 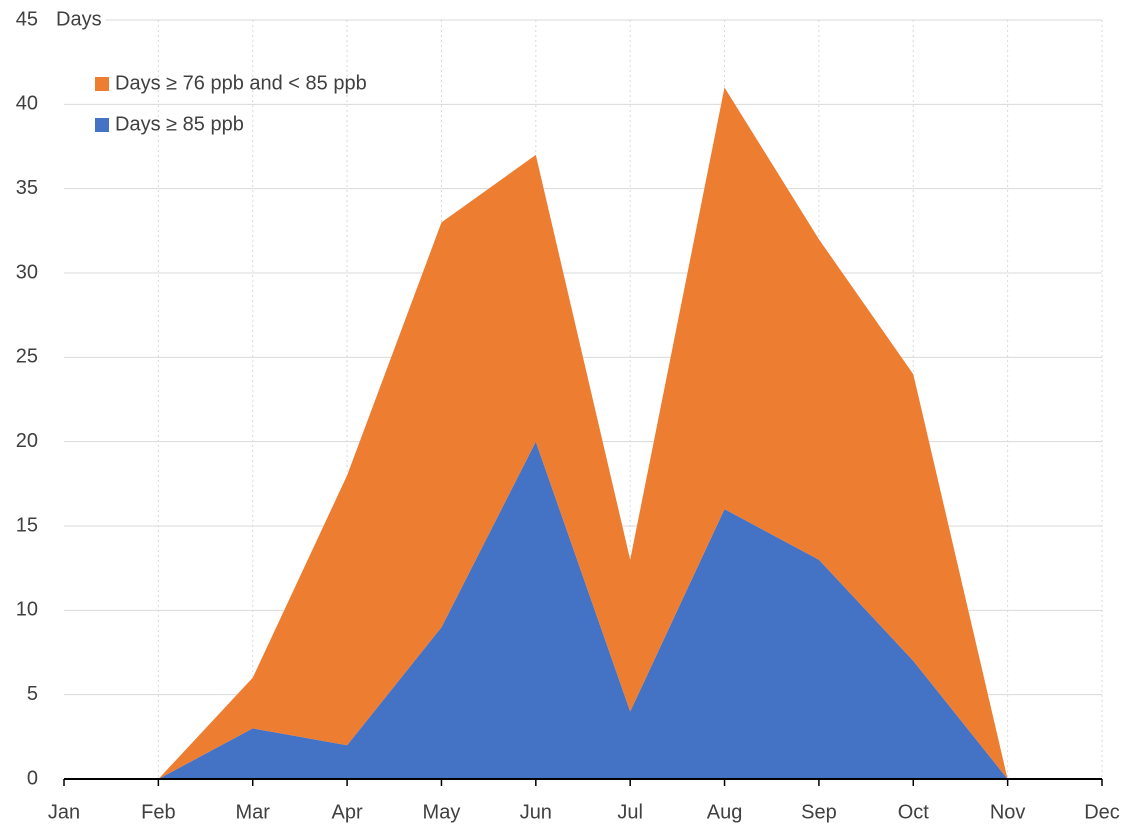 I want to click on legend-label: Days ≥ 85 ppb, so click(x=179, y=124).